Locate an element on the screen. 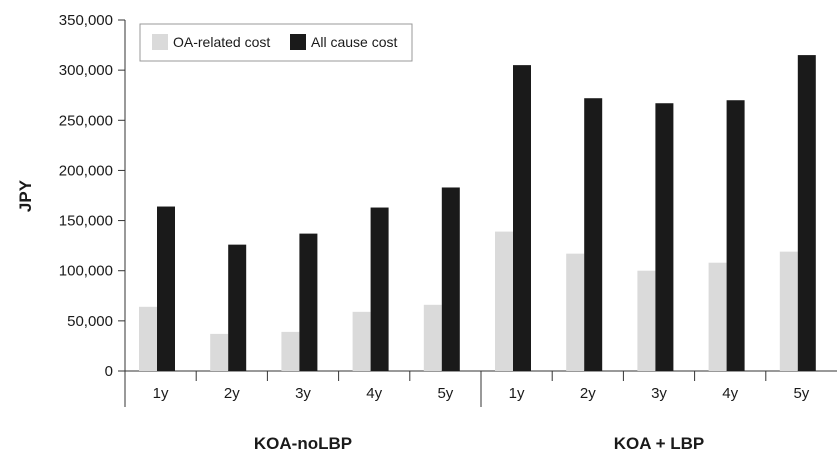 Image resolution: width=837 pixels, height=455 pixels. y-tick-label: 250,000 is located at coordinates (86, 120).